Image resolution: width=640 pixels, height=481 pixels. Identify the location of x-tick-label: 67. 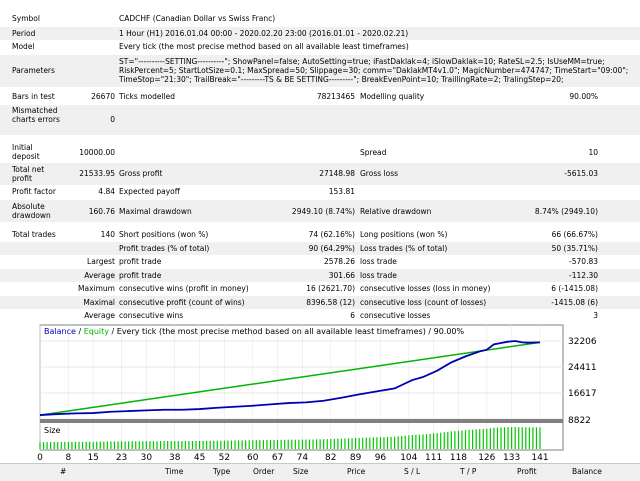
(277, 458).